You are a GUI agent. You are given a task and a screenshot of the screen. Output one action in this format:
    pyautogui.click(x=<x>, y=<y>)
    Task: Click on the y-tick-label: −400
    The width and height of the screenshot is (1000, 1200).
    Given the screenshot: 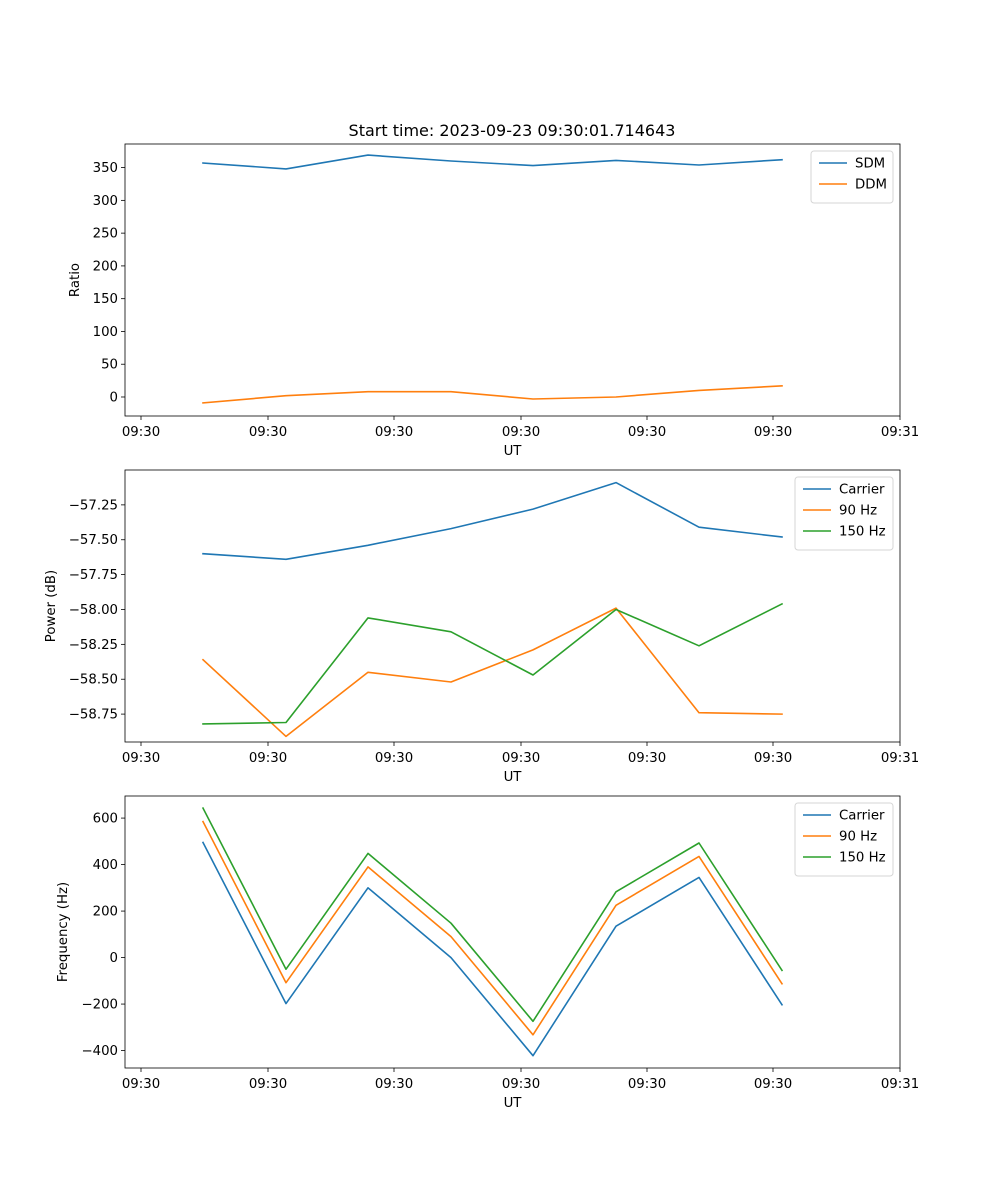 What is the action you would take?
    pyautogui.click(x=99, y=1051)
    